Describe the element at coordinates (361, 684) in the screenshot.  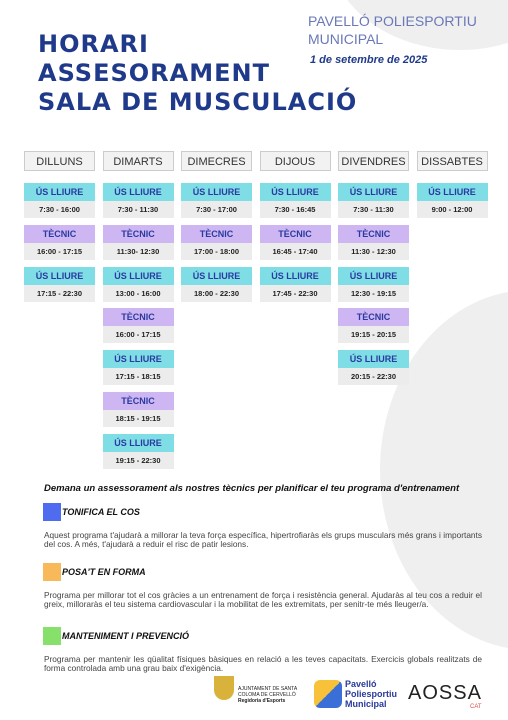
I see `pavello-line: Pavelló` at that location.